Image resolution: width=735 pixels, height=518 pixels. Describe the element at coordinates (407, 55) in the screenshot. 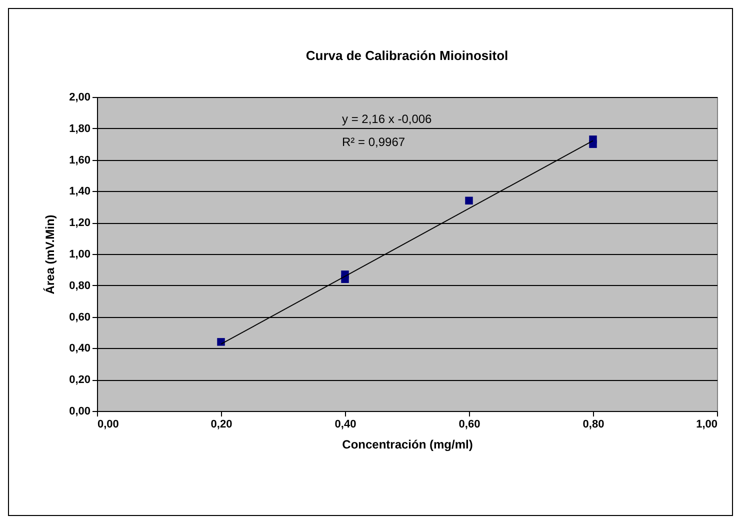

I see `chart-title: Curva de Calibración Mioinositol` at that location.